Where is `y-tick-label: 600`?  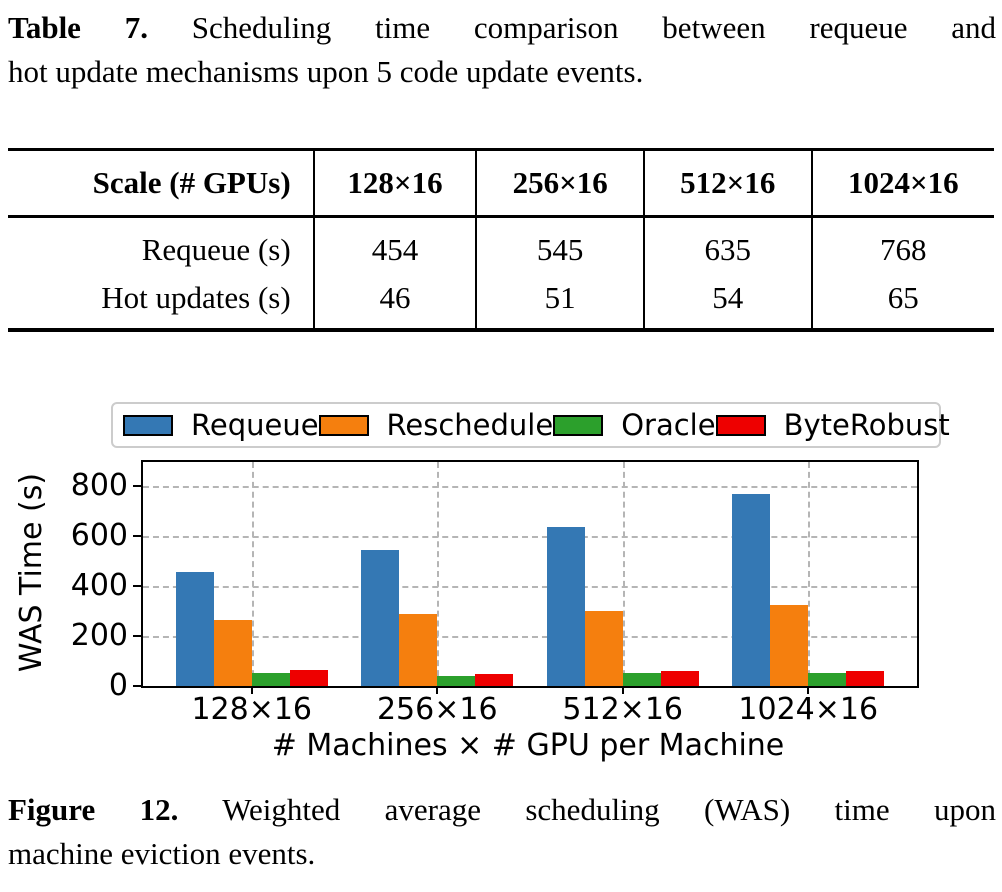
y-tick-label: 600 is located at coordinates (99, 535).